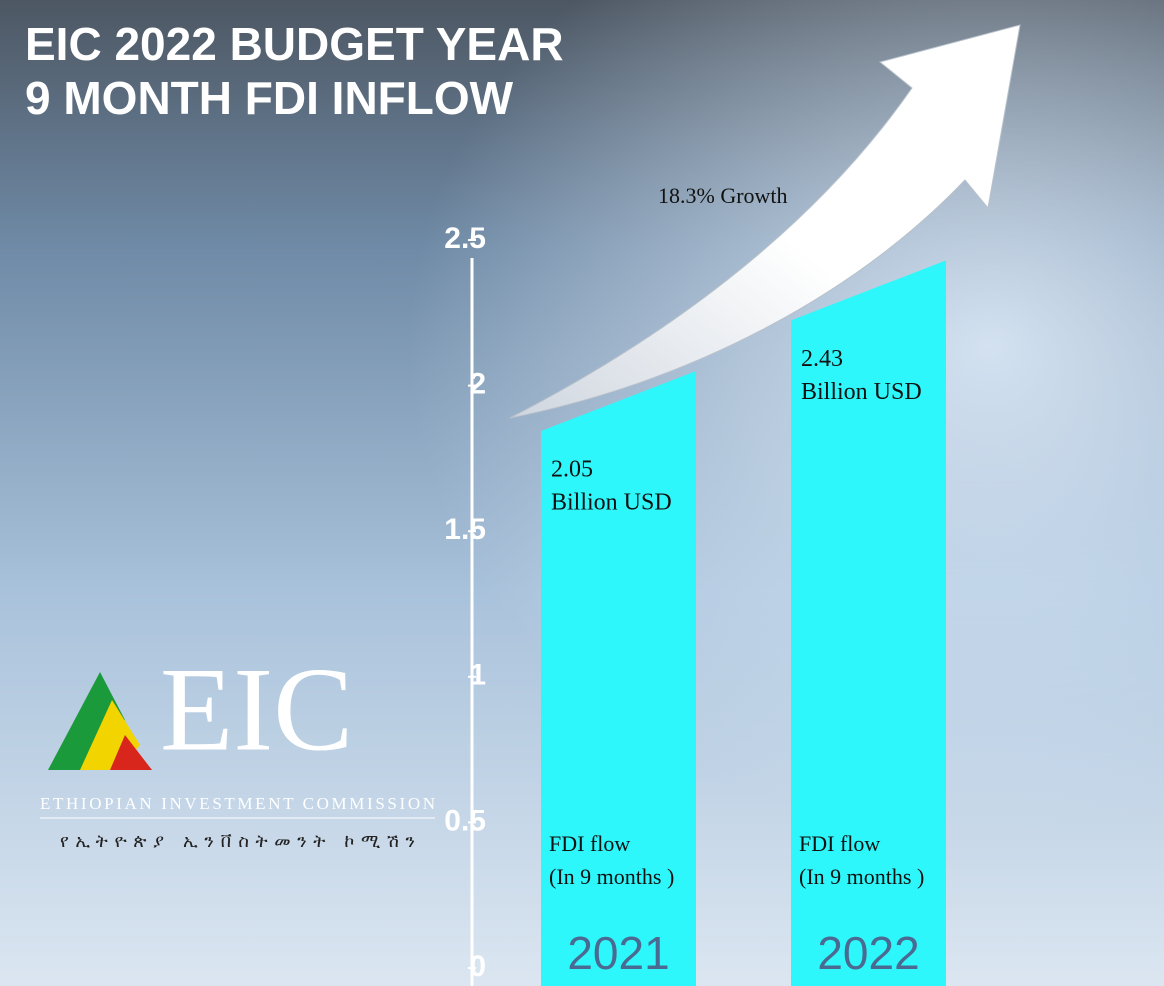 This screenshot has width=1164, height=986. Describe the element at coordinates (465, 529) in the screenshot. I see `y-tick-label: 1.5` at that location.